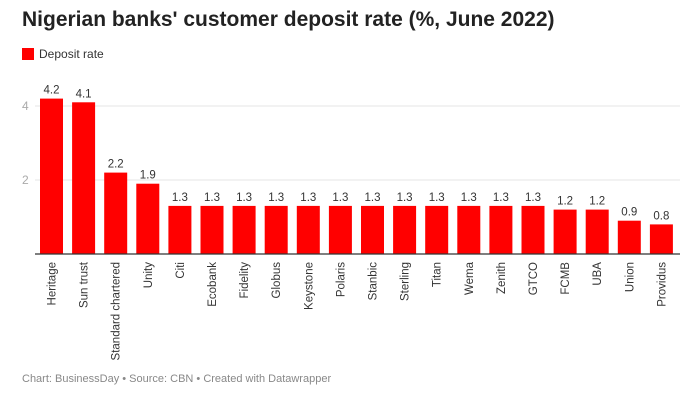  Describe the element at coordinates (309, 286) in the screenshot. I see `x-tick-label: Keystone` at that location.